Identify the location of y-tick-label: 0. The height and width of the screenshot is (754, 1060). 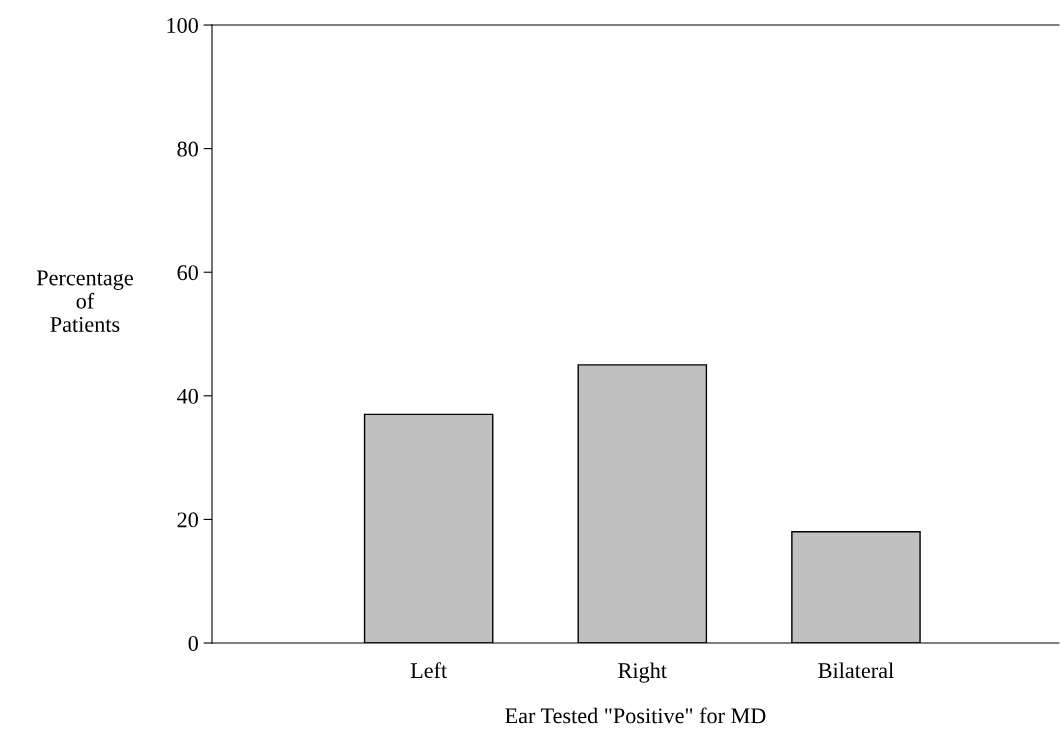
(193, 643).